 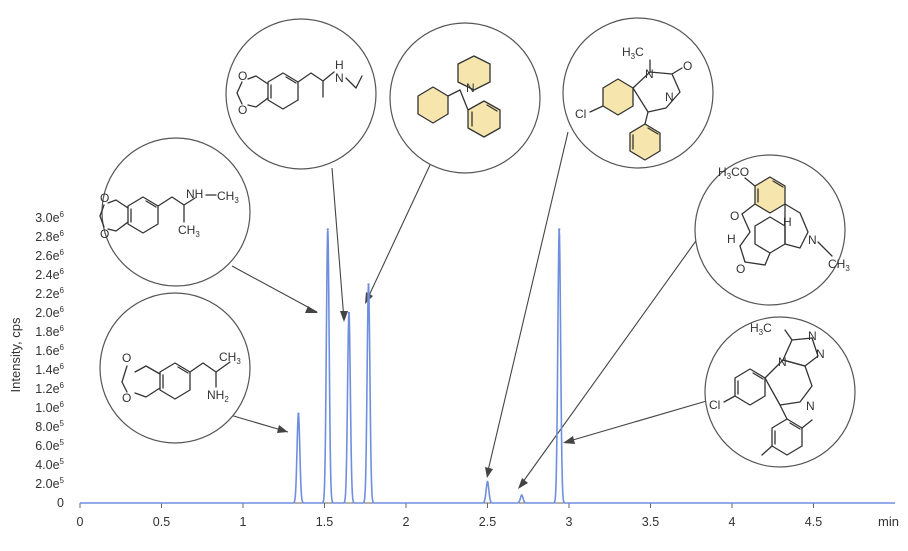 I want to click on y-tick-label: 2.8e6, so click(x=49, y=236).